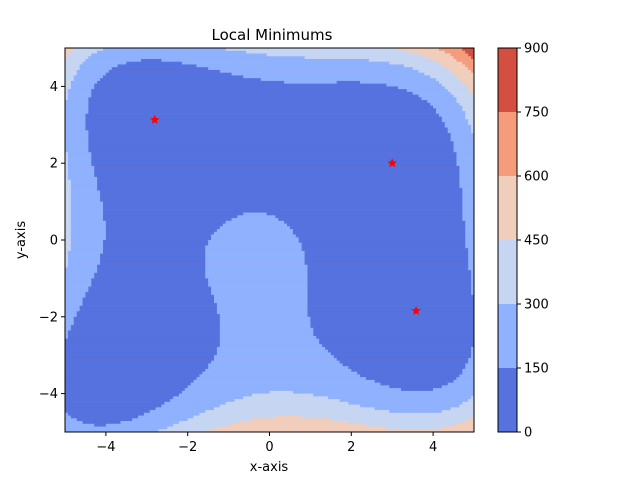 This screenshot has height=484, width=640. I want to click on y-tick-label: −4, so click(48, 394).